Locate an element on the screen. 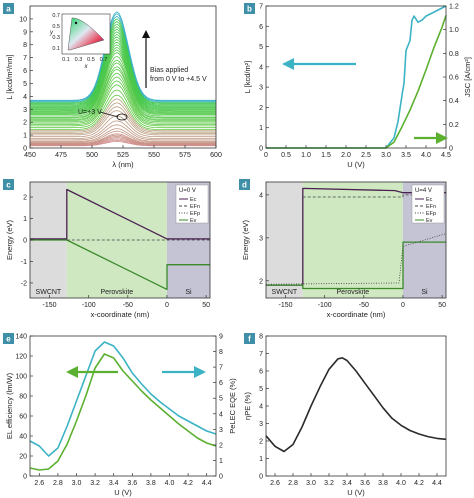 The height and width of the screenshot is (498, 474). fermi-n is located at coordinates (374, 196).